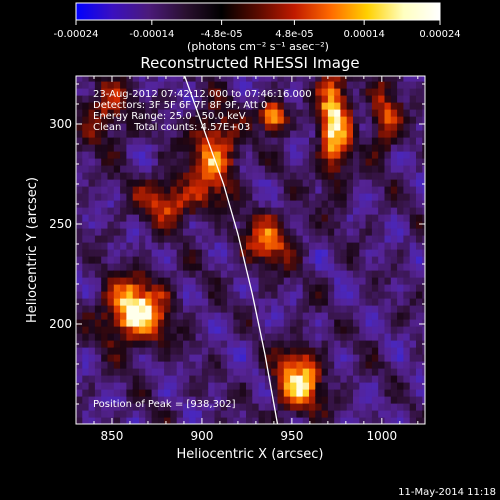  Describe the element at coordinates (32, 250) in the screenshot. I see `y-axis-label: Heliocentric Y (arcsec)` at that location.